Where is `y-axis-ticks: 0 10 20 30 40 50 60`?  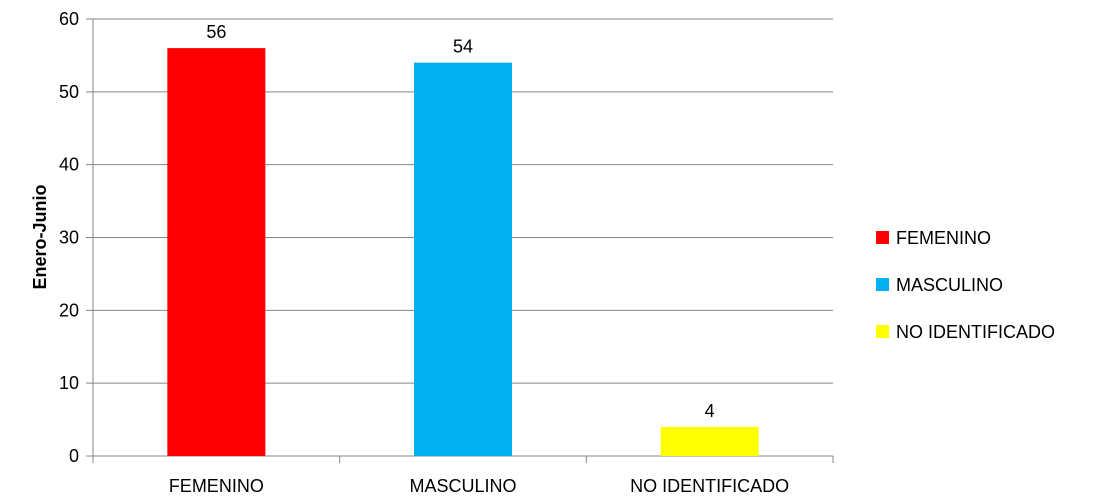
y-axis-ticks: 0 10 20 30 40 50 60 is located at coordinates (69, 237).